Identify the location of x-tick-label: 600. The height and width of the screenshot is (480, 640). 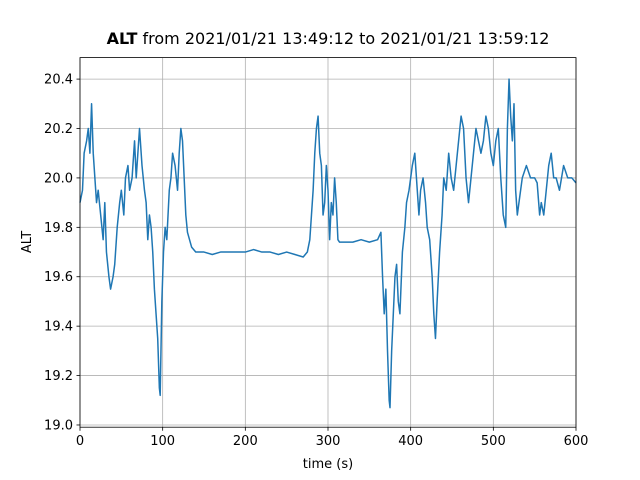
(576, 441).